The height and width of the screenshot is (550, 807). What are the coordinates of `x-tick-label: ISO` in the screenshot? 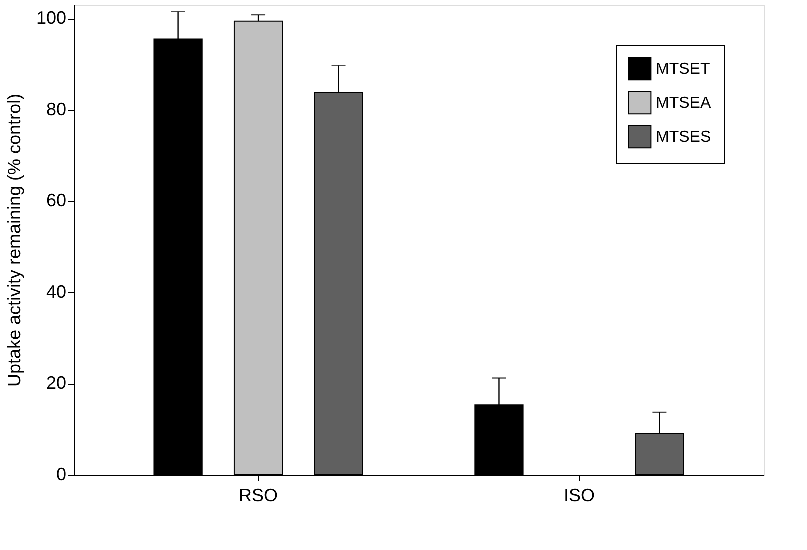 It's located at (579, 496).